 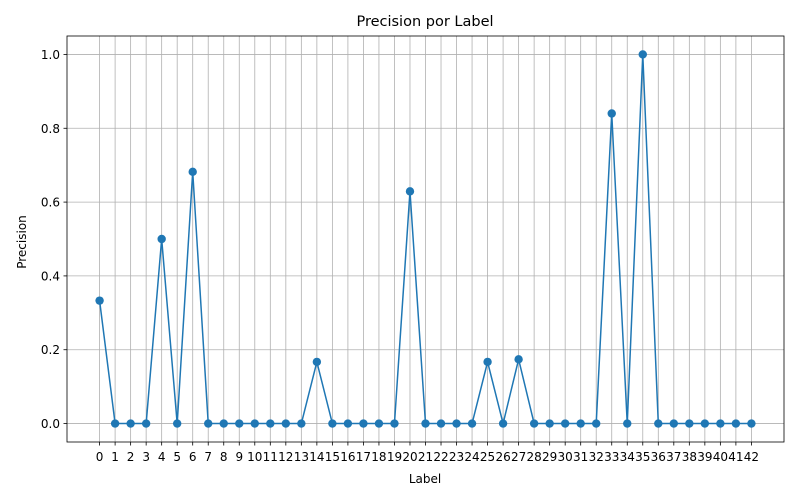 I want to click on y-tick-label: 0.2, so click(x=50, y=350).